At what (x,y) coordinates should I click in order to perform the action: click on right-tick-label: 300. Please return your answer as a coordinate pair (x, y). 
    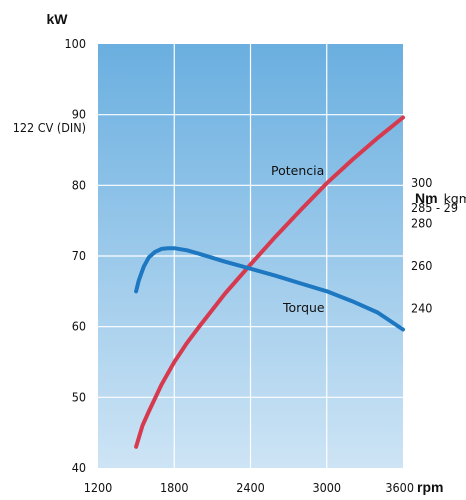
    Looking at the image, I should click on (421, 182).